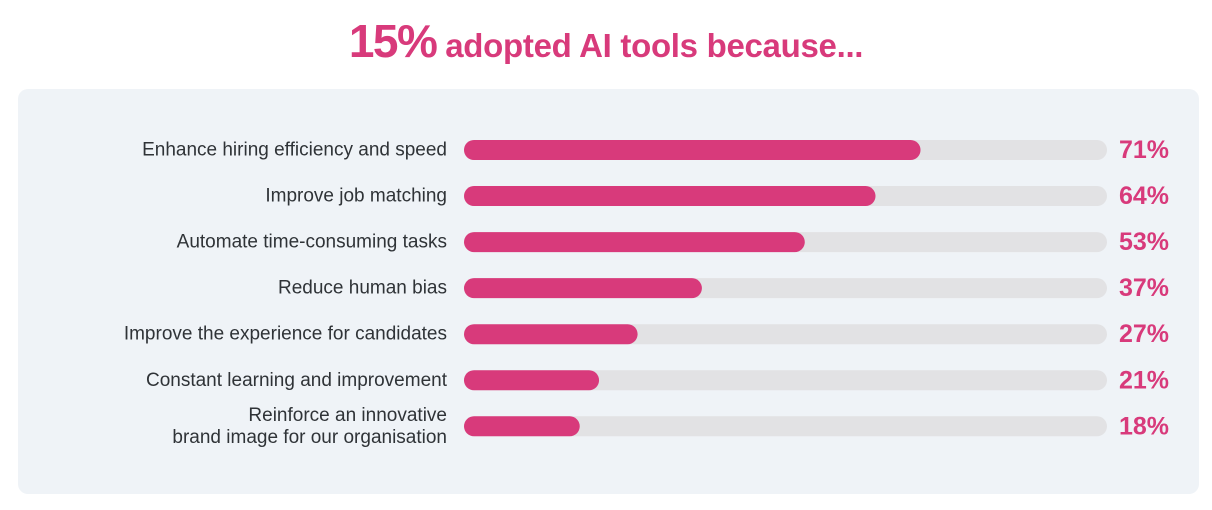 This screenshot has height=510, width=1212. I want to click on value-label: 27%, so click(1144, 334).